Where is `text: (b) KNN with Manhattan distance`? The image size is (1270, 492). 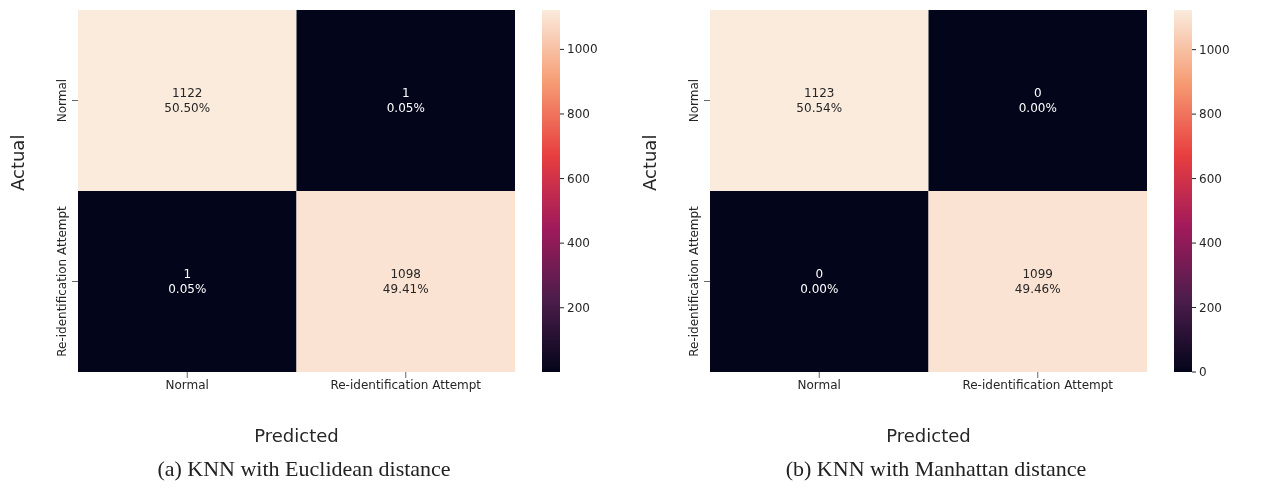
text: (b) KNN with Manhattan distance is located at coordinates (936, 469).